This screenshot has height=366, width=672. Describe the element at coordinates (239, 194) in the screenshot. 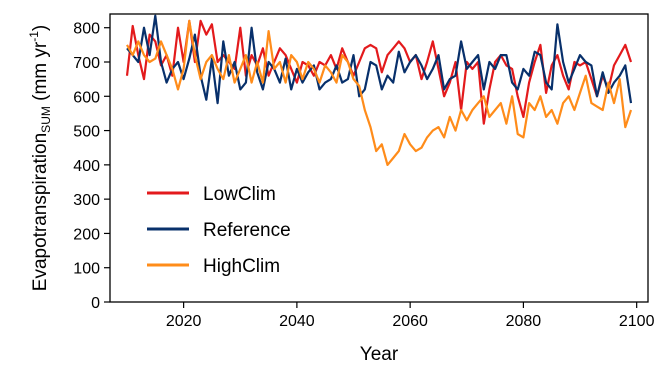

I see `legend-label-lowclim: LowClim` at that location.